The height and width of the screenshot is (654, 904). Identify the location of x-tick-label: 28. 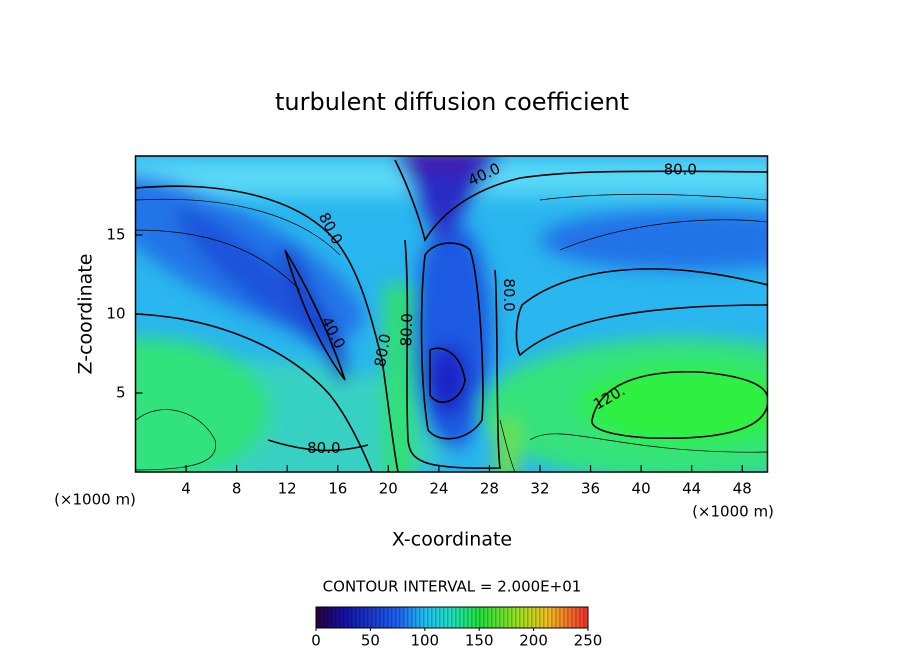
(489, 489).